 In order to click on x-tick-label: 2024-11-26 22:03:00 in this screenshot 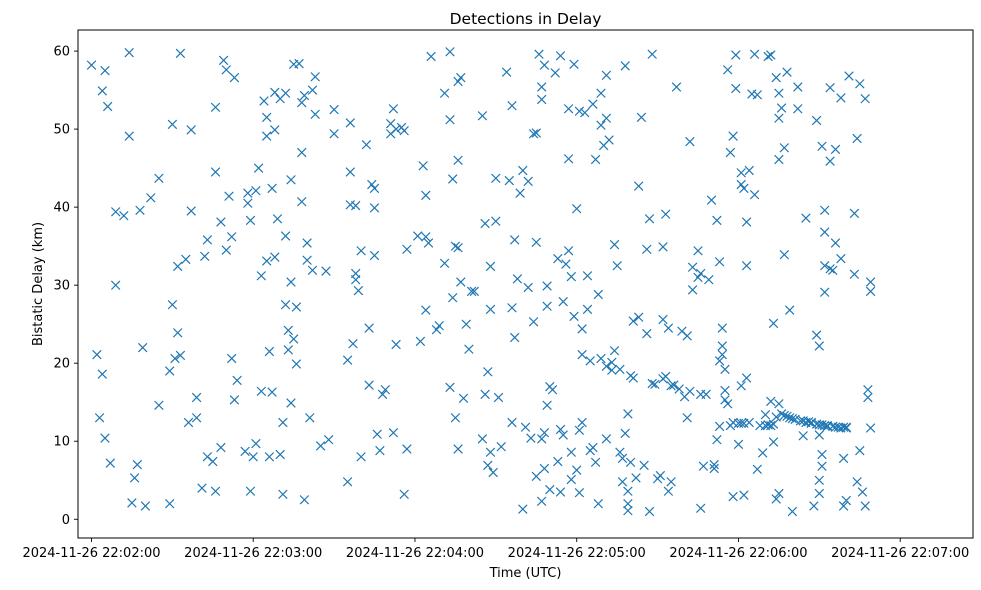, I will do `click(253, 553)`.